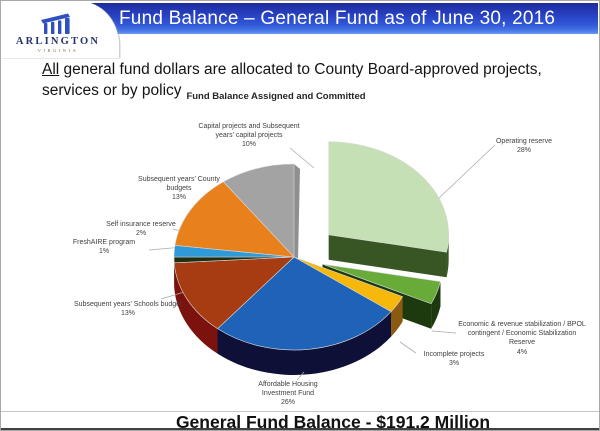 The width and height of the screenshot is (600, 431). I want to click on leader-line-incomplete-projects, so click(408, 347).